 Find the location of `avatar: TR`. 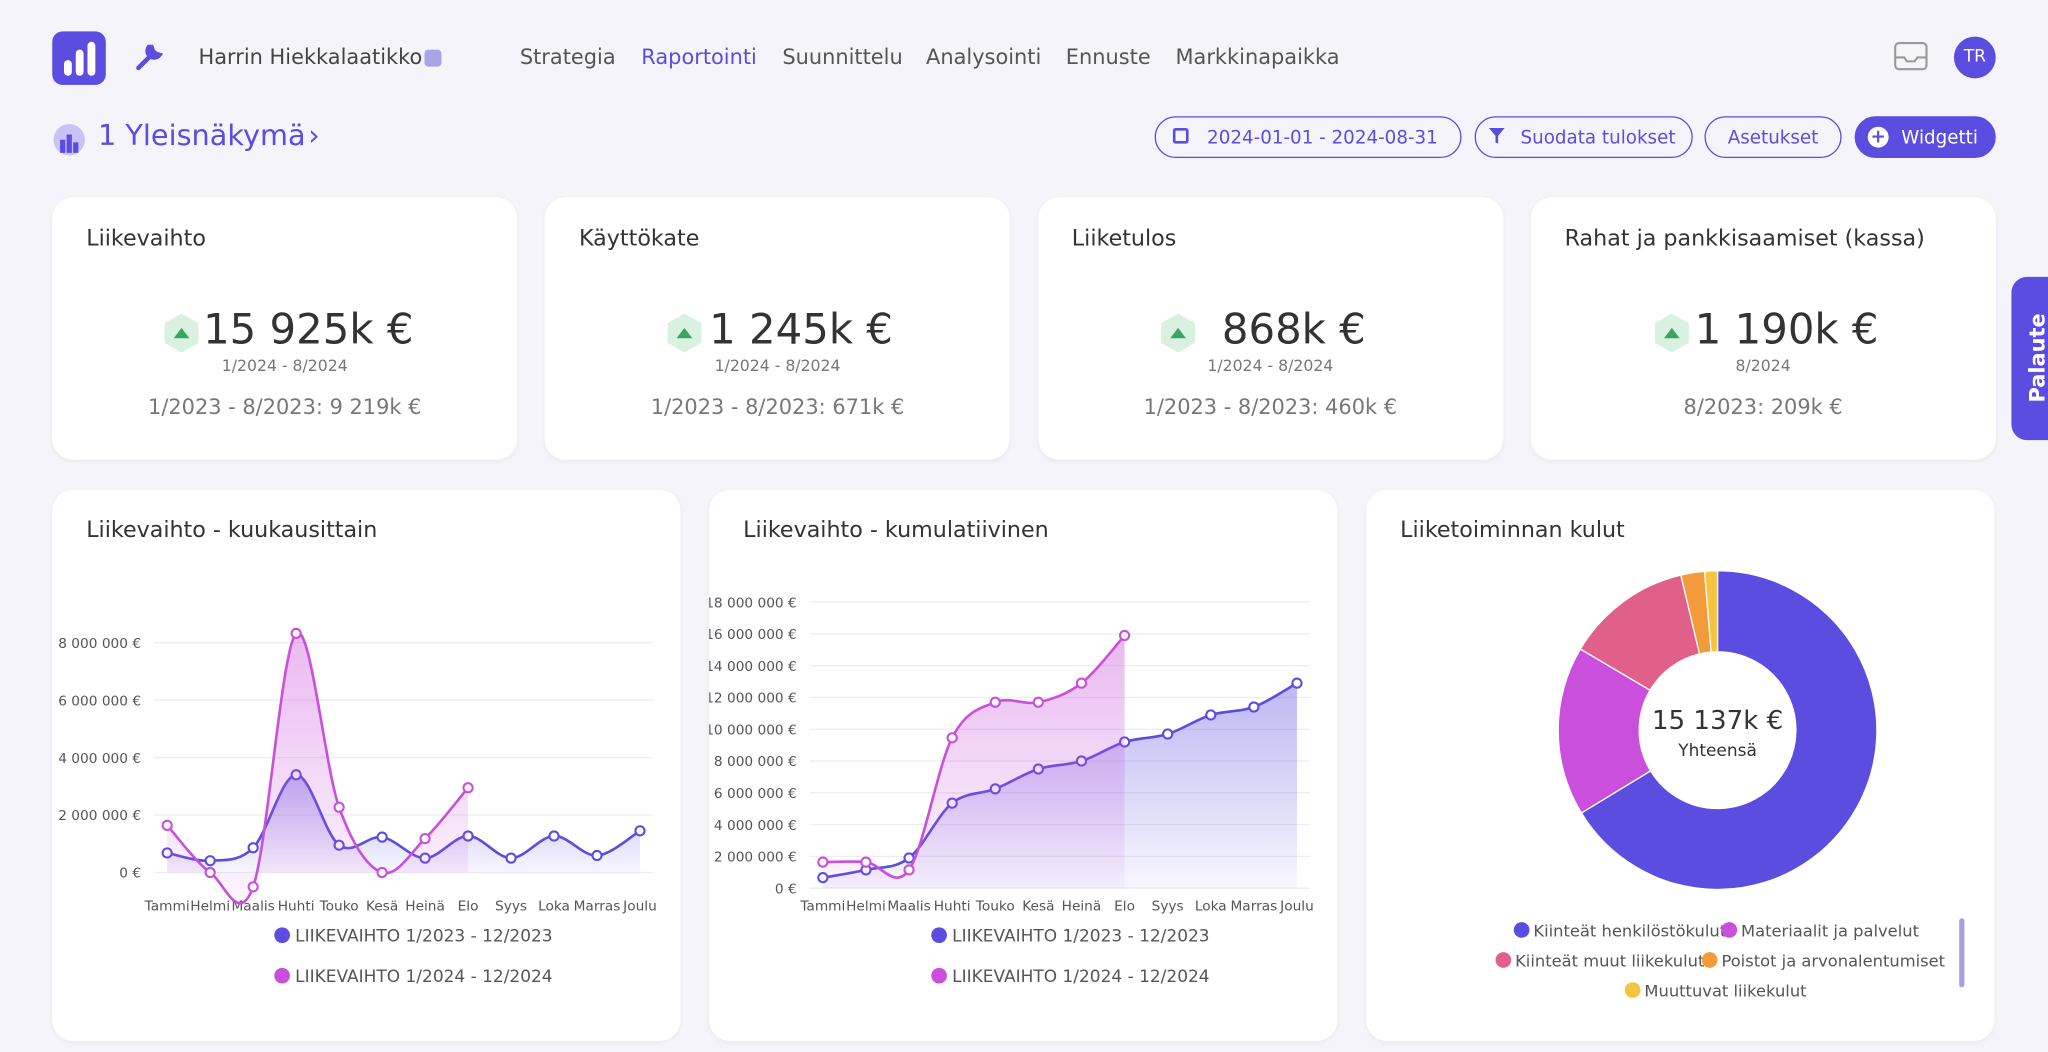

avatar: TR is located at coordinates (1974, 57).